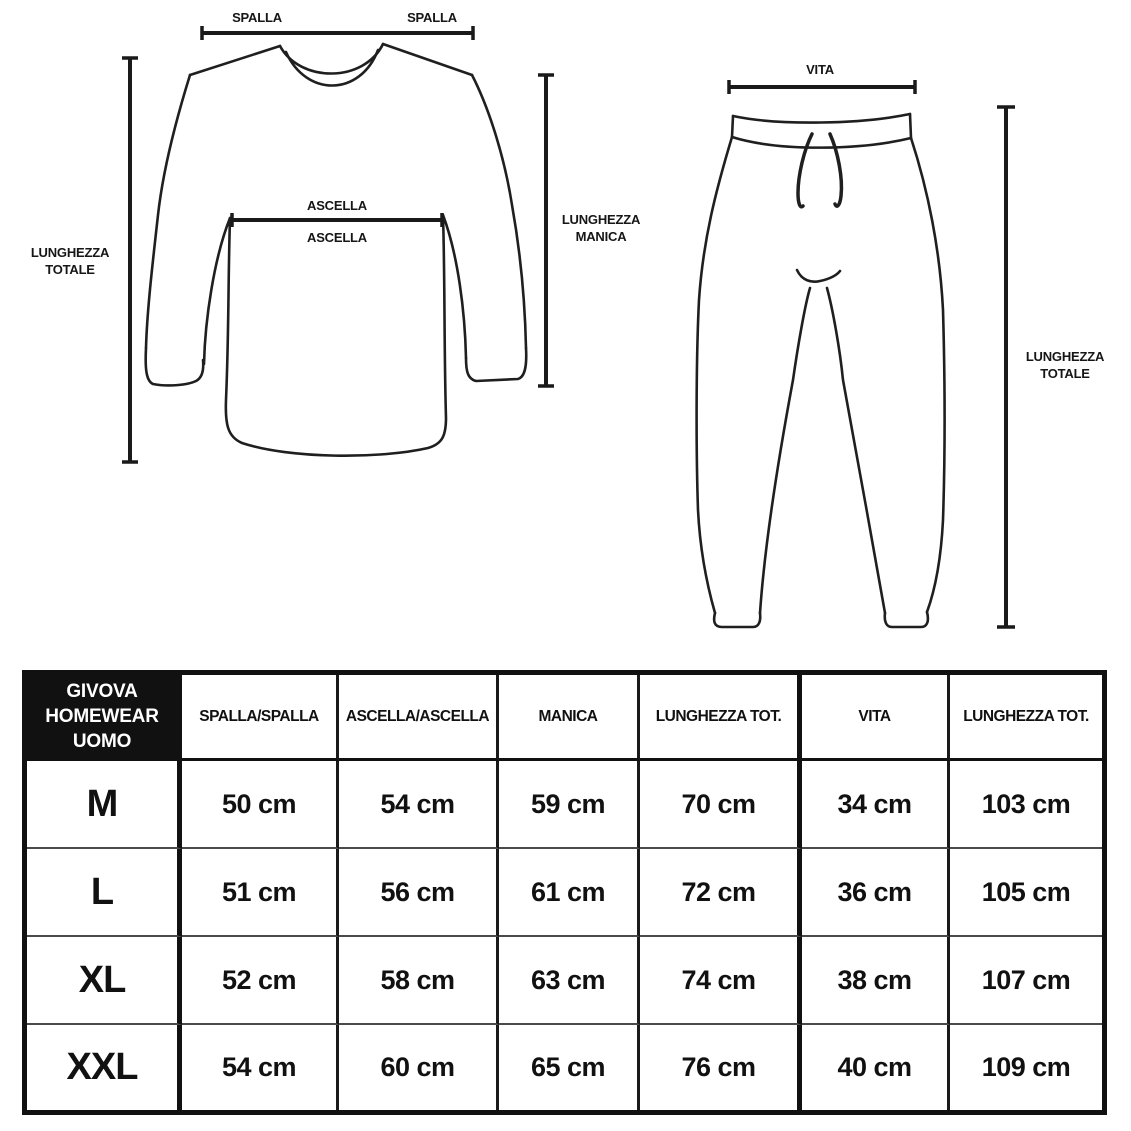  What do you see at coordinates (601, 228) in the screenshot?
I see `label-sleeve-length: LUNGHEZZA MANICA` at bounding box center [601, 228].